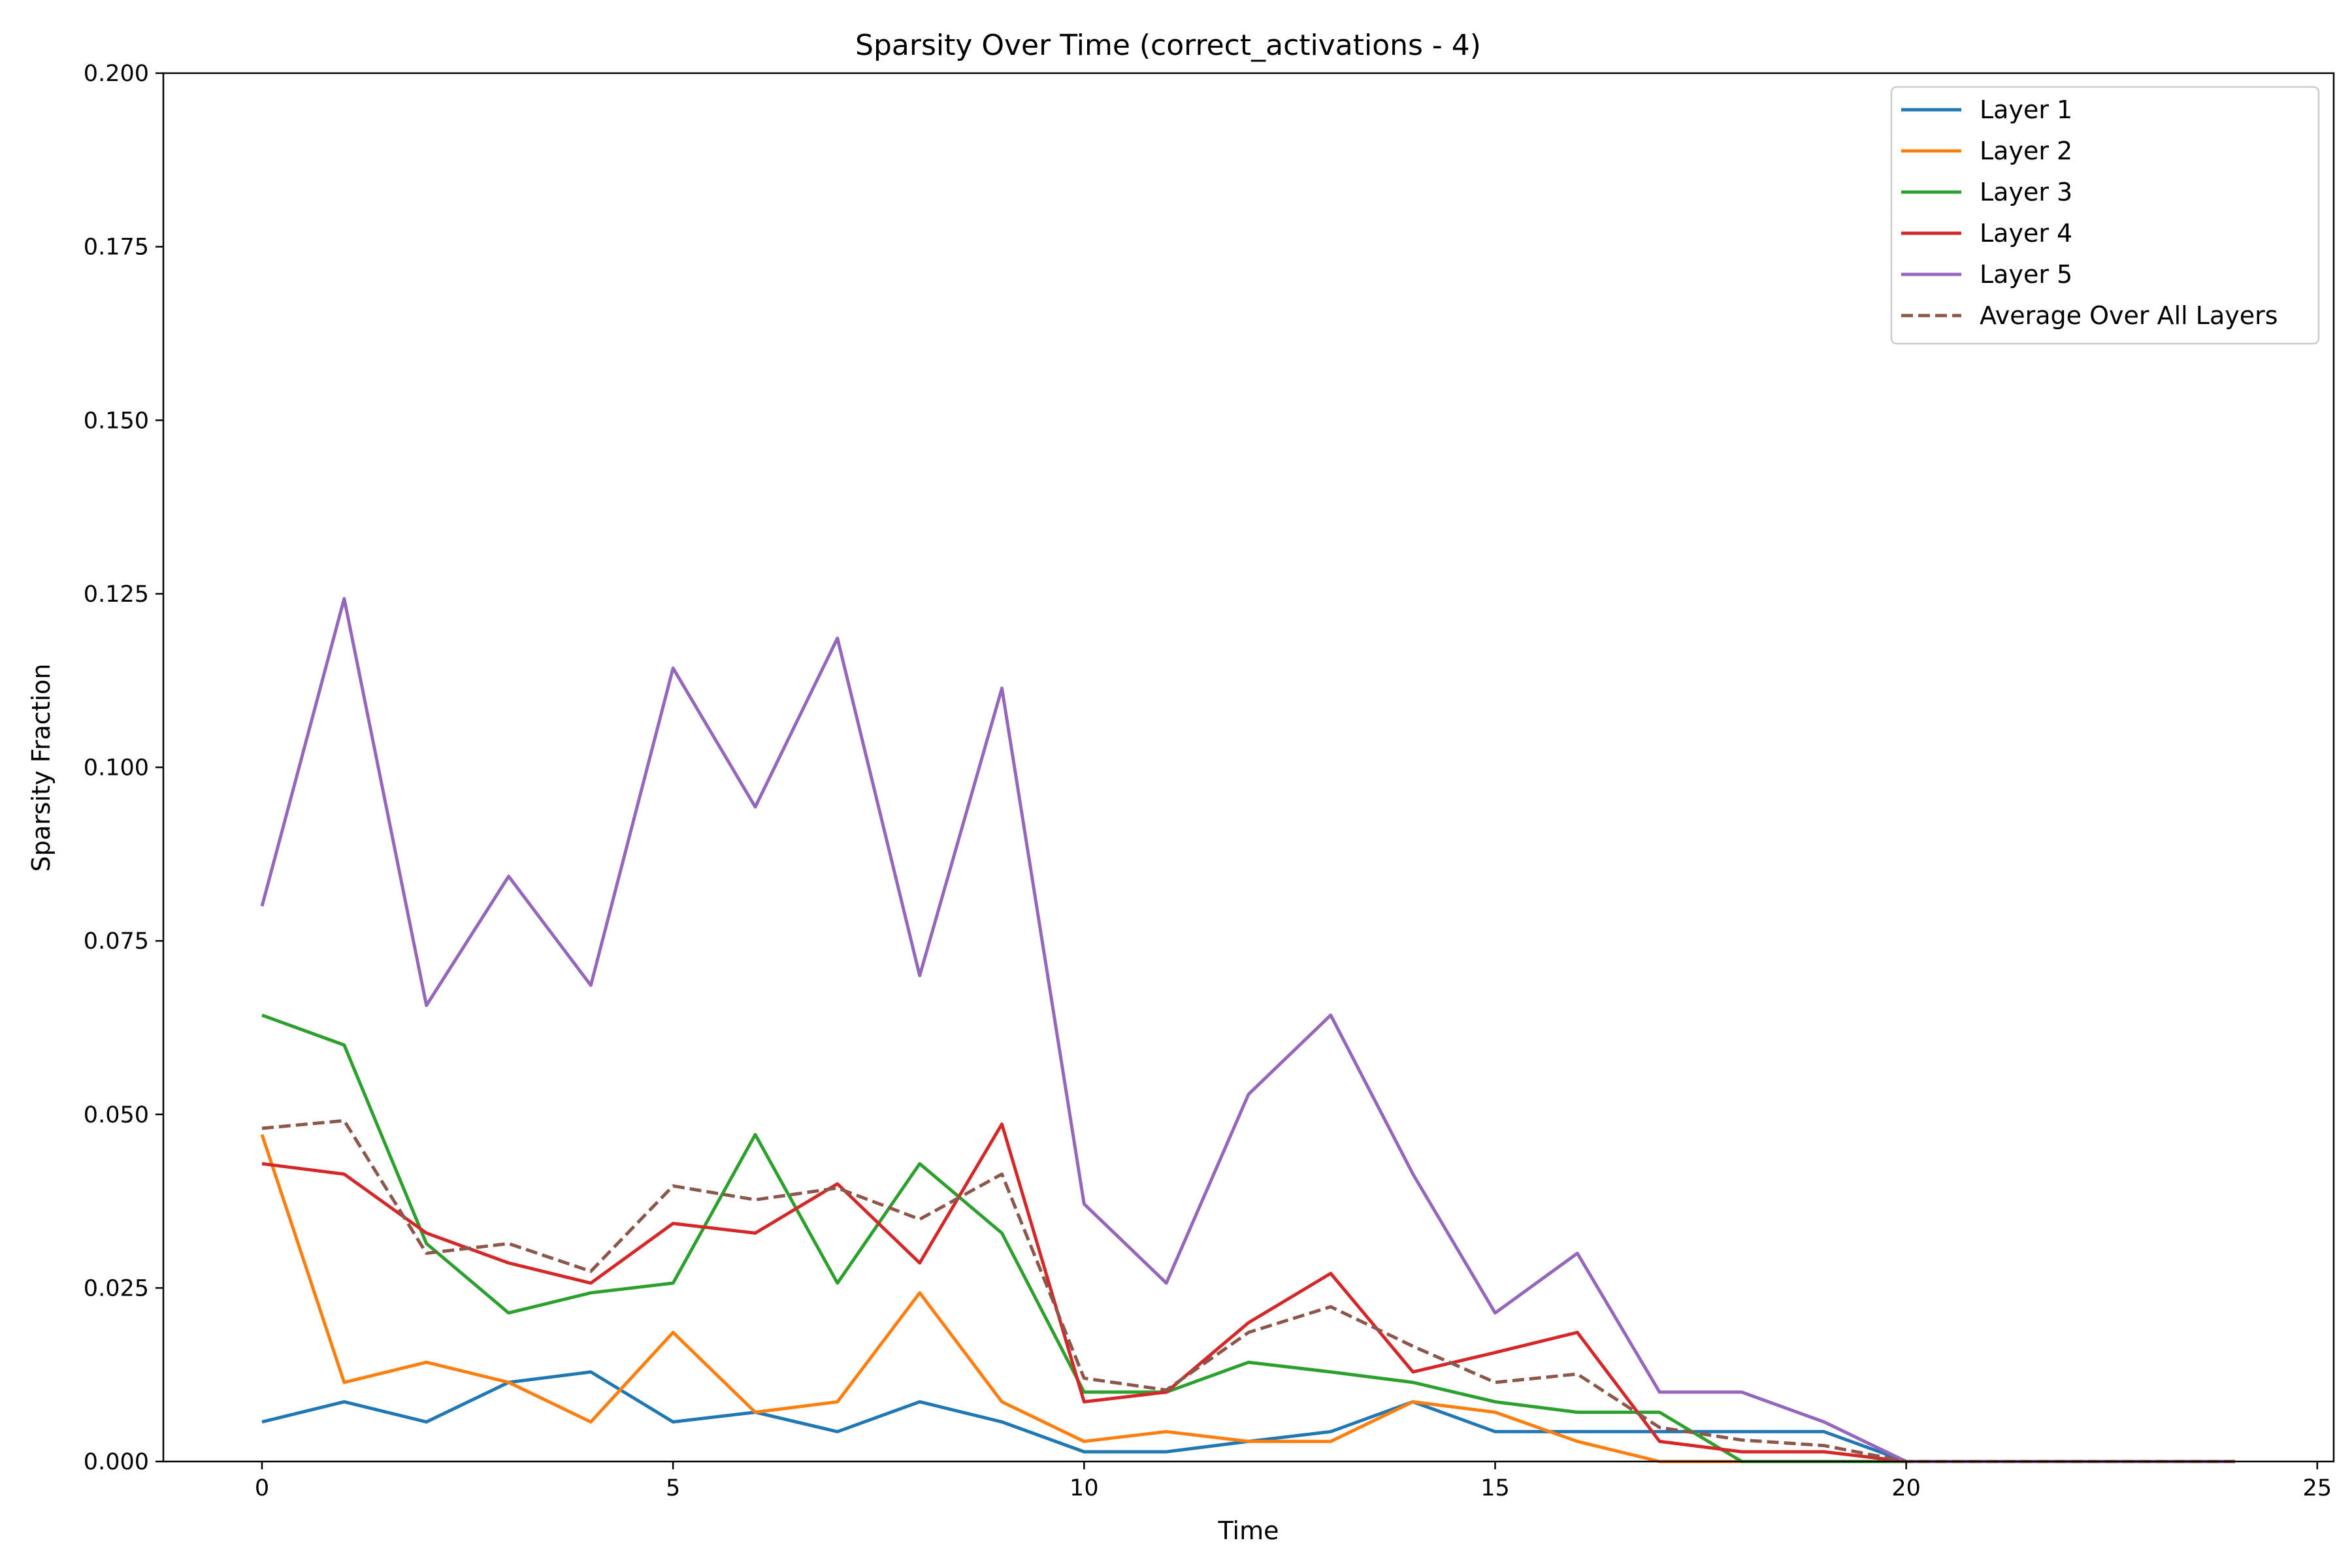 The image size is (2352, 1568). What do you see at coordinates (262, 1488) in the screenshot?
I see `x-tick-label: 0` at bounding box center [262, 1488].